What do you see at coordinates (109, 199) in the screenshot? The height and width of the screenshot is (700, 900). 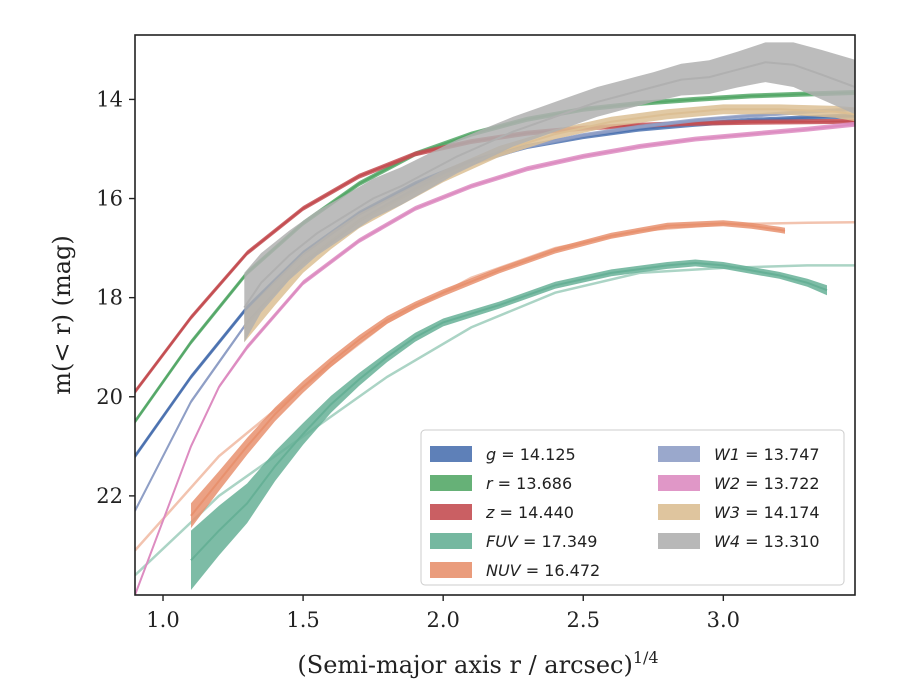 I see `y-tick-label: 16` at bounding box center [109, 199].